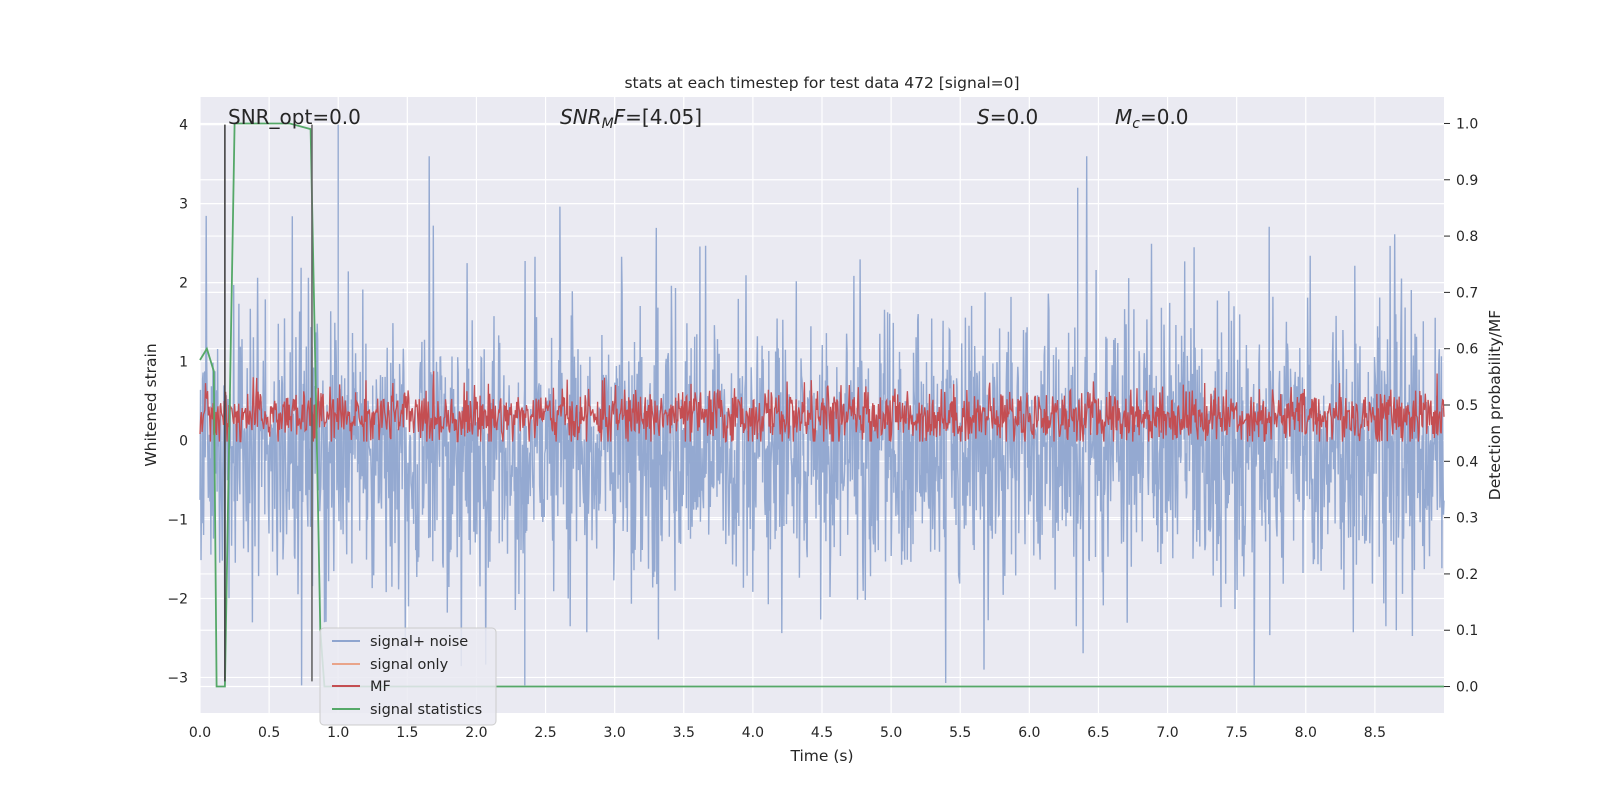 Image resolution: width=1600 pixels, height=800 pixels. What do you see at coordinates (960, 733) in the screenshot?
I see `x-tick-label: 5.5` at bounding box center [960, 733].